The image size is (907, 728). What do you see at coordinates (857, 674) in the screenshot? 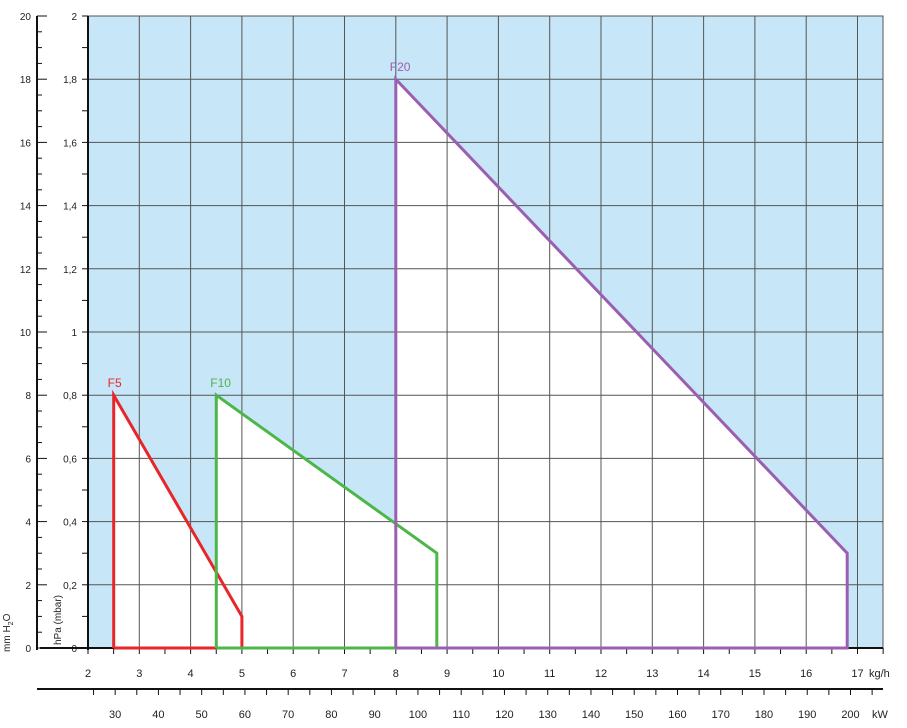
I see `x-tick-label-kgh: 17` at bounding box center [857, 674].